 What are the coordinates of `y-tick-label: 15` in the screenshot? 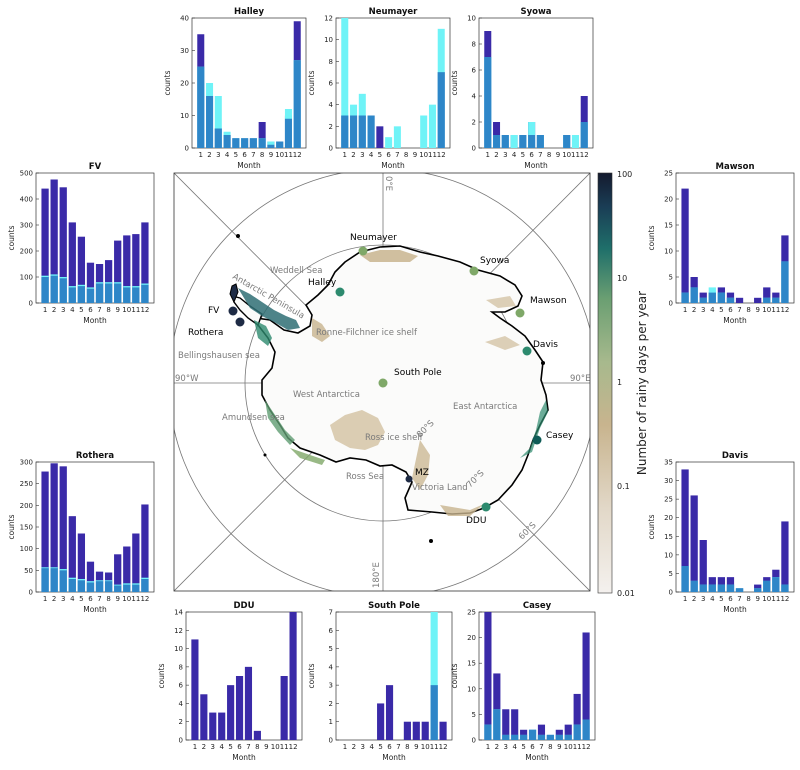 It's located at (471, 664).